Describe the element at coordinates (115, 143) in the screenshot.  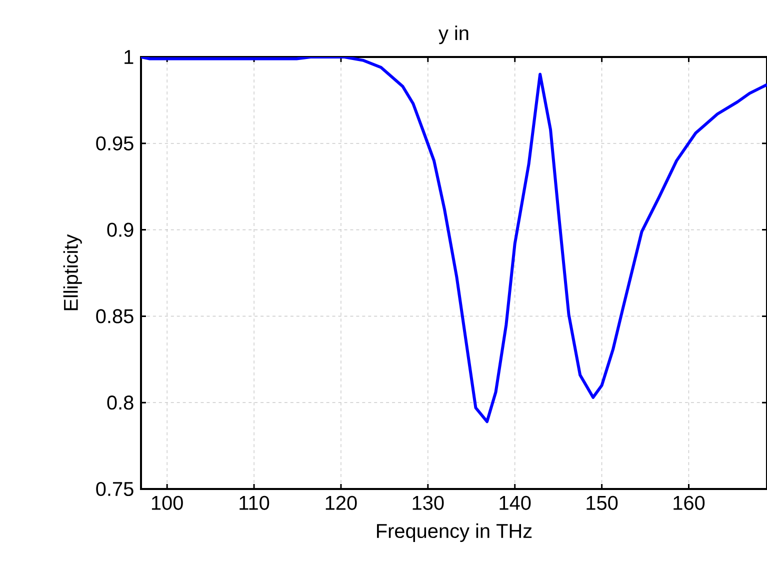
I see `y-tick-label: 0.95` at that location.